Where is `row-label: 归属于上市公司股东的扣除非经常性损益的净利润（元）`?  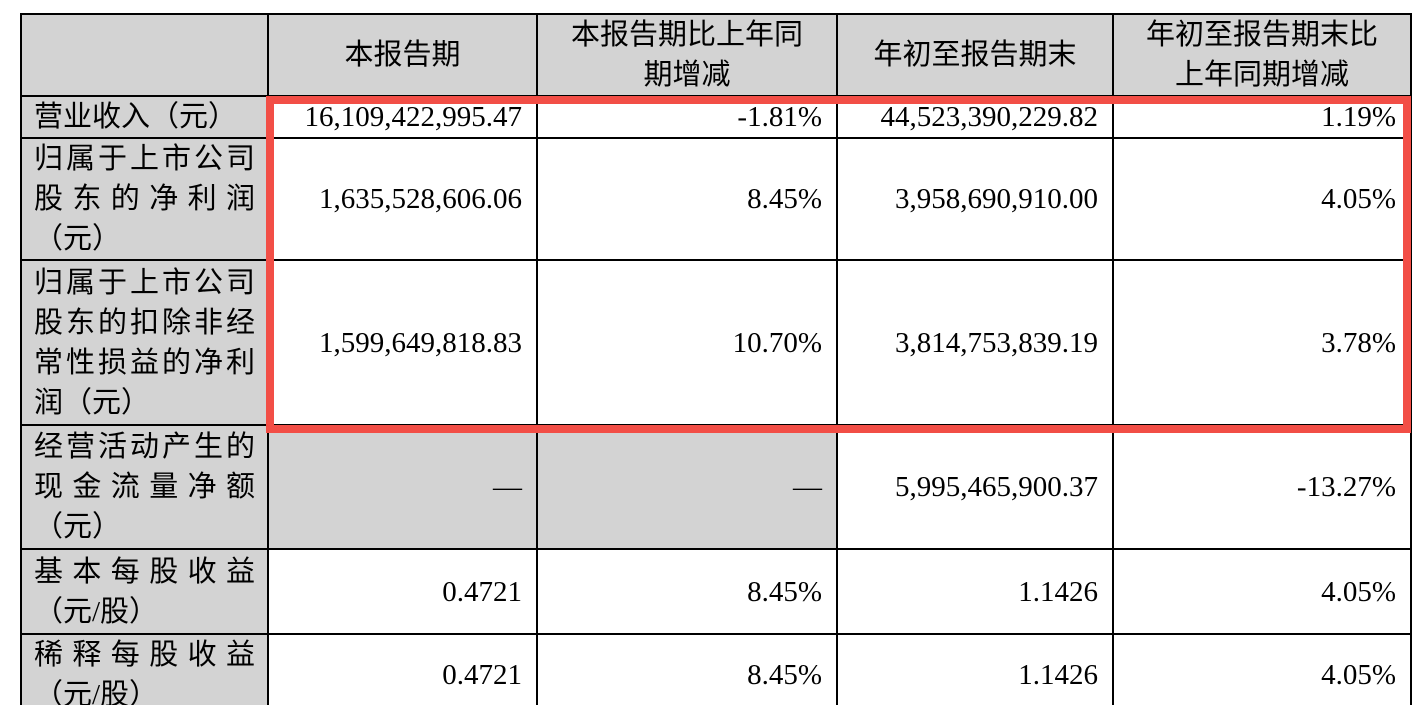
row-label: 归属于上市公司股东的扣除非经常性损益的净利润（元） is located at coordinates (144, 342).